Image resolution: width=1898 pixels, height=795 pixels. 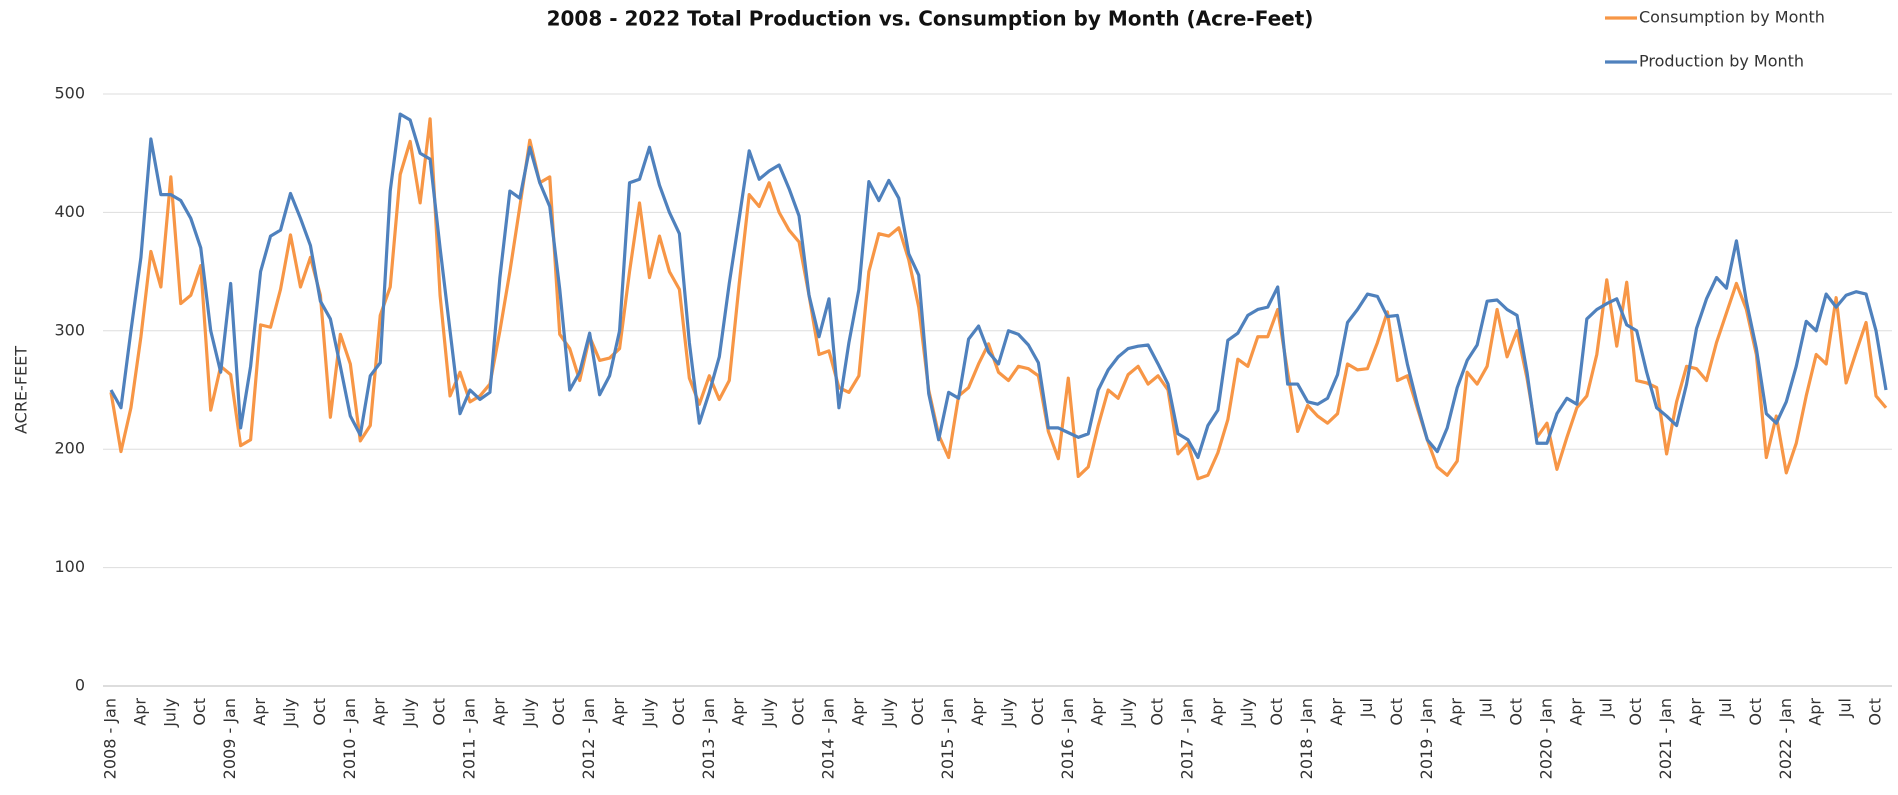 What do you see at coordinates (69, 329) in the screenshot?
I see `y-tick-label: 300` at bounding box center [69, 329].